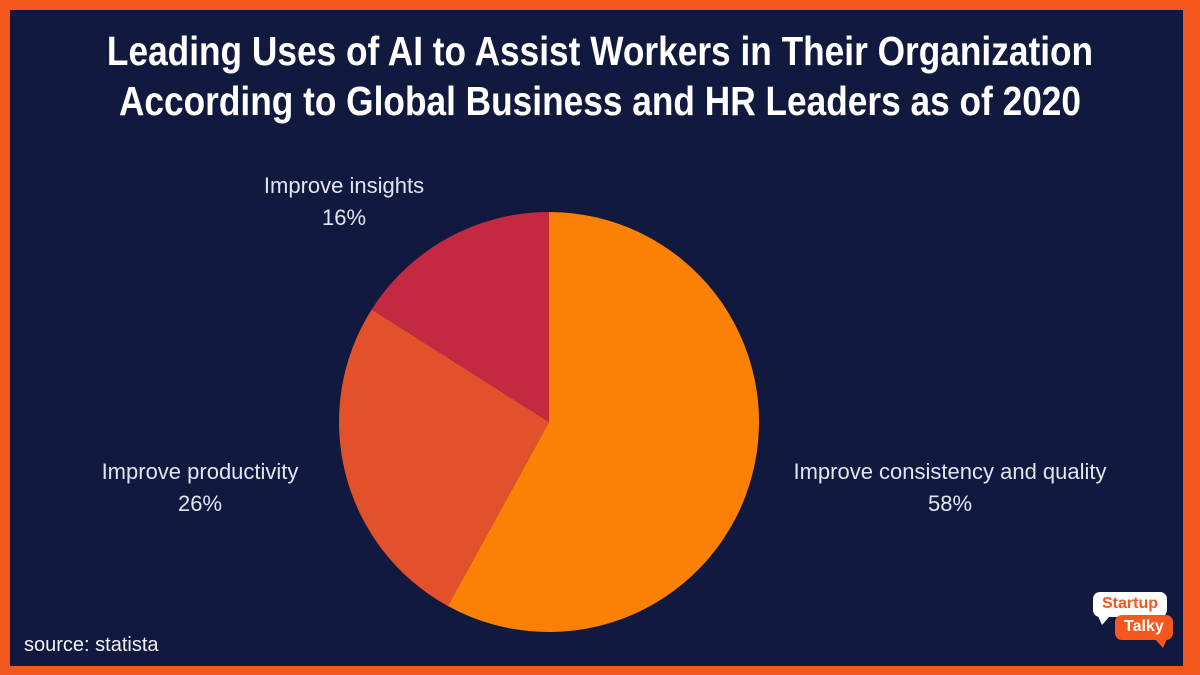 The width and height of the screenshot is (1200, 675). I want to click on slice-percent-value: 58%, so click(950, 503).